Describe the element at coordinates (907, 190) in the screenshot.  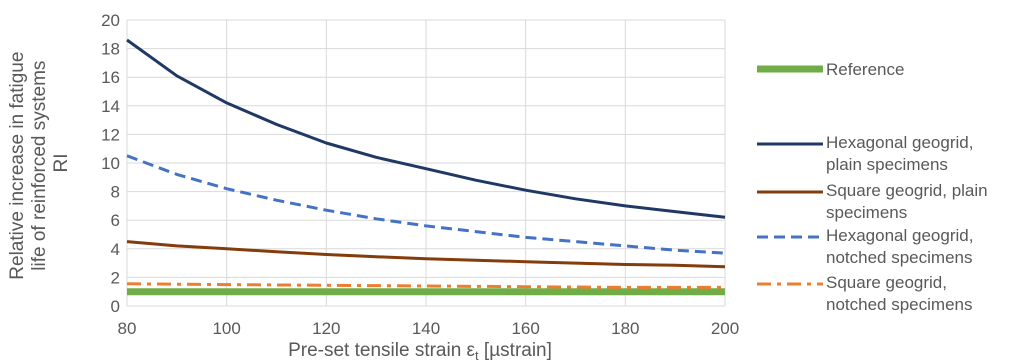
I see `legend-label-square-plain: Square geogrid, plain` at that location.